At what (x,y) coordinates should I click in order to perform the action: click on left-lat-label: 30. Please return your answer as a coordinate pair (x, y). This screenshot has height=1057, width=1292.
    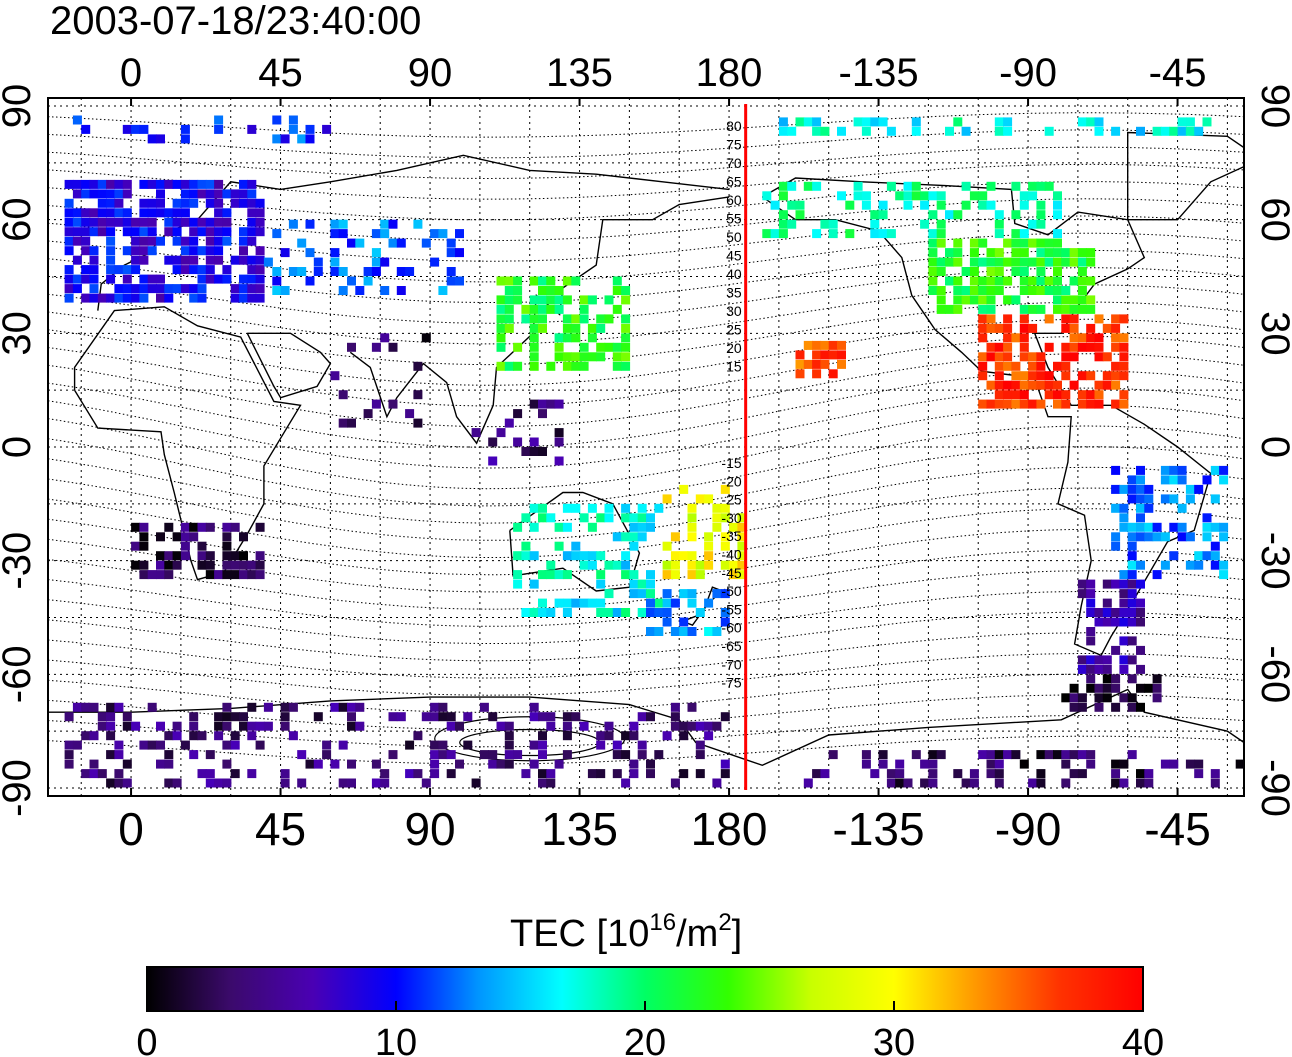
    Looking at the image, I should click on (19, 333).